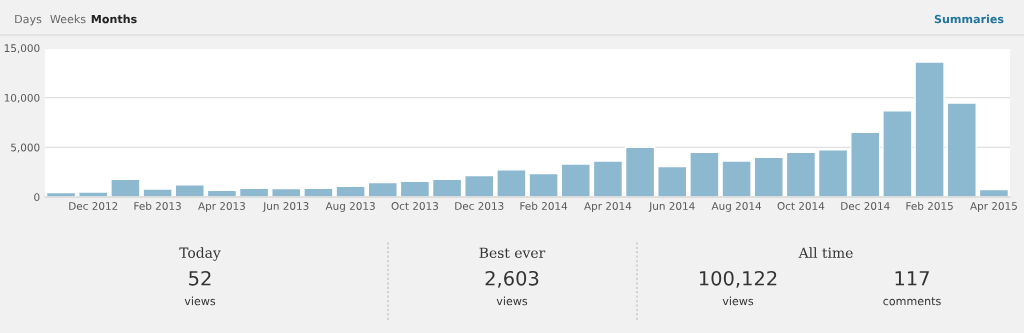 The image size is (1024, 333). I want to click on text: 2,603, so click(512, 279).